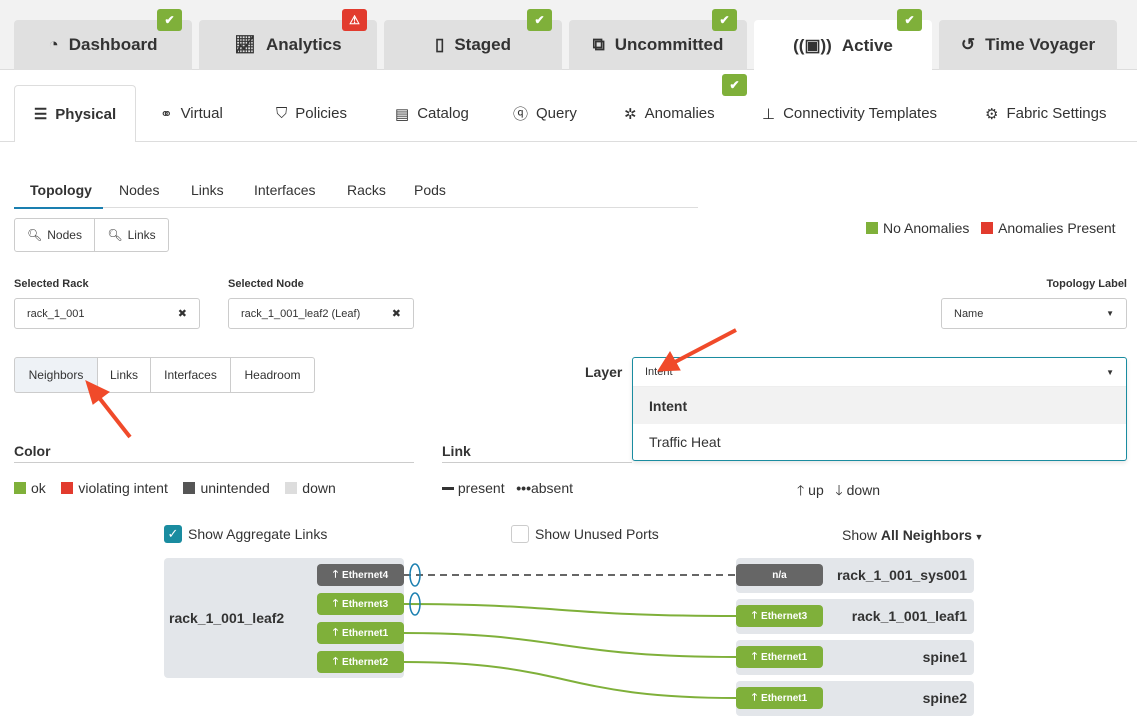  What do you see at coordinates (570, 610) in the screenshot?
I see `link-ethernet3` at bounding box center [570, 610].